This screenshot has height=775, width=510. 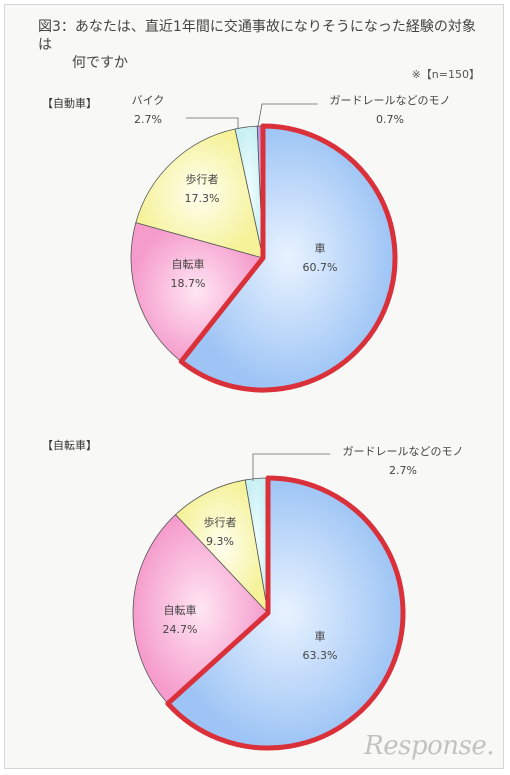 What do you see at coordinates (429, 746) in the screenshot?
I see `watermark-logo: Response.` at bounding box center [429, 746].